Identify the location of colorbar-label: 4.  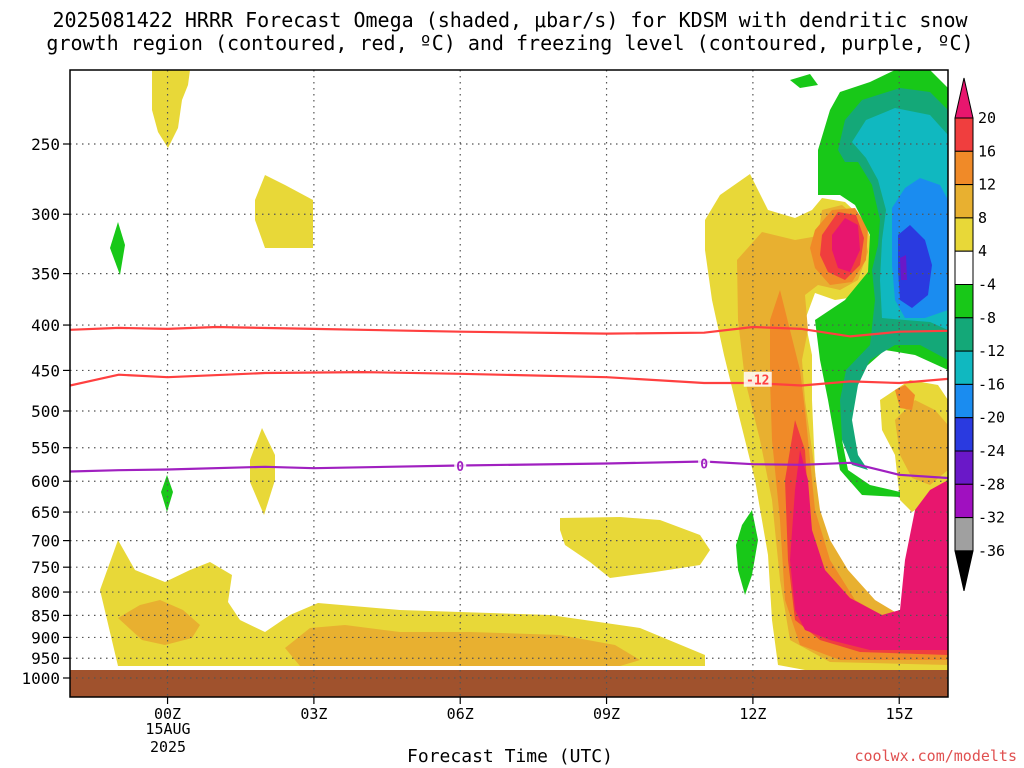
(982, 251).